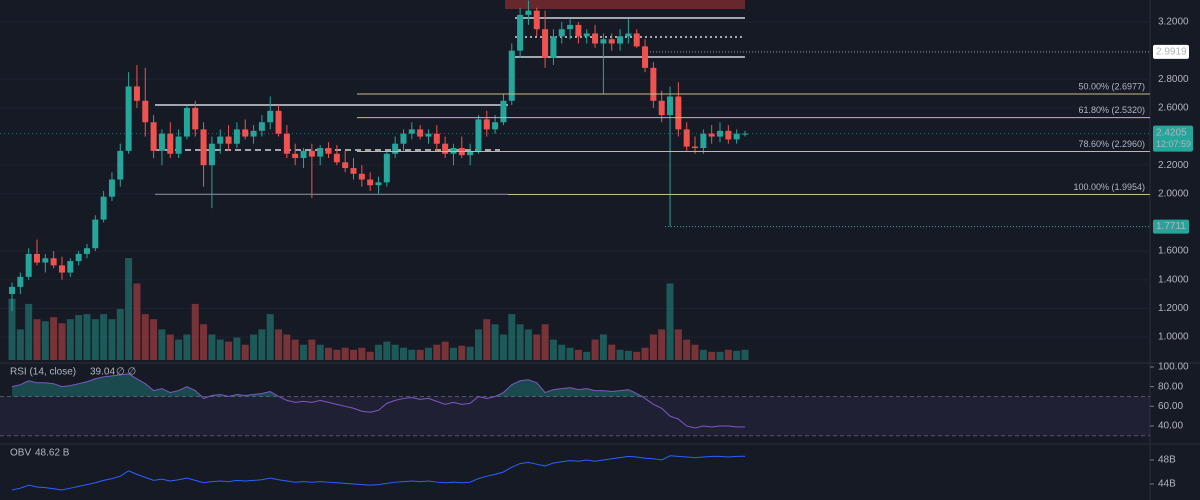 The image size is (1200, 500). Describe the element at coordinates (52, 453) in the screenshot. I see `obv-value: 48.62 B` at that location.